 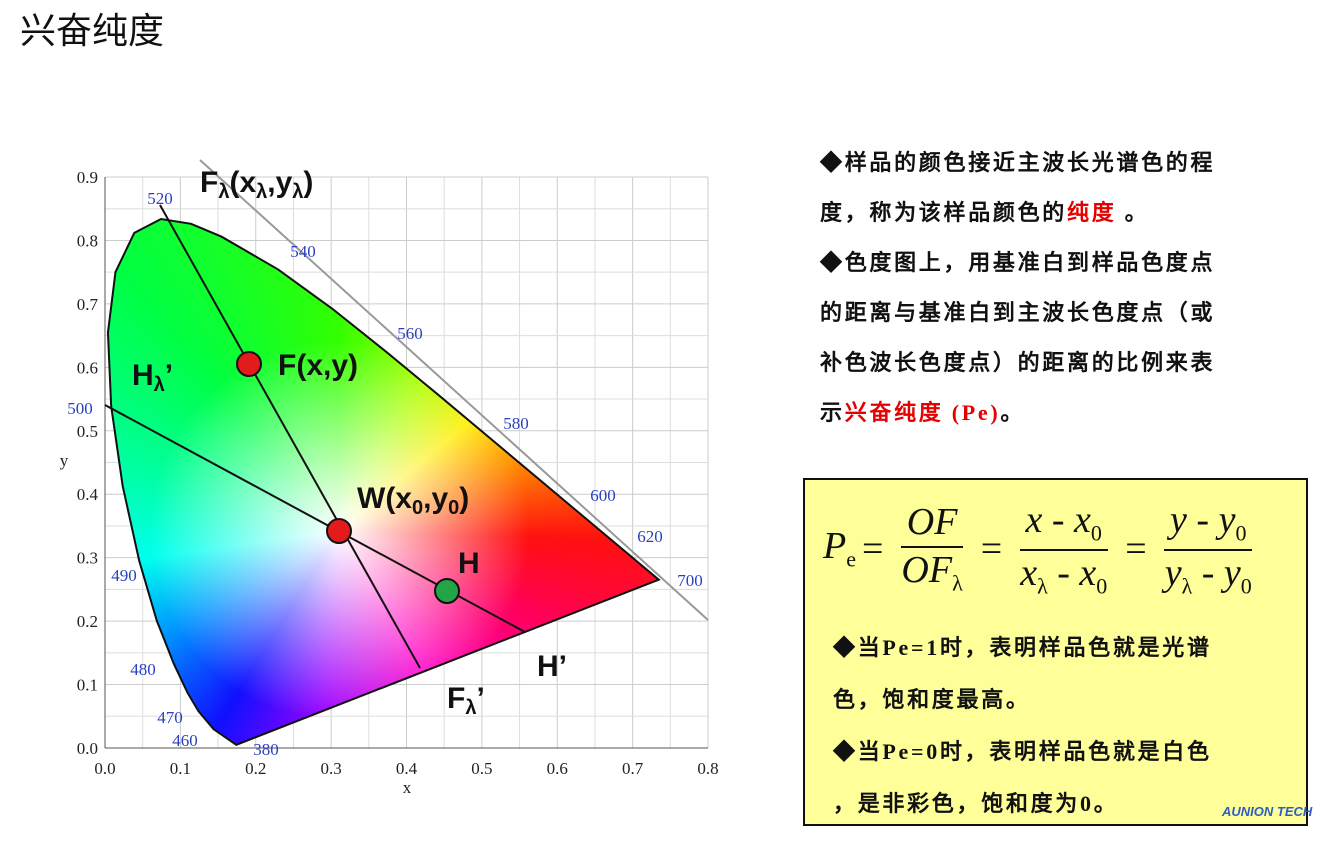 I want to click on text-segment: 。, so click(x=1133, y=212).